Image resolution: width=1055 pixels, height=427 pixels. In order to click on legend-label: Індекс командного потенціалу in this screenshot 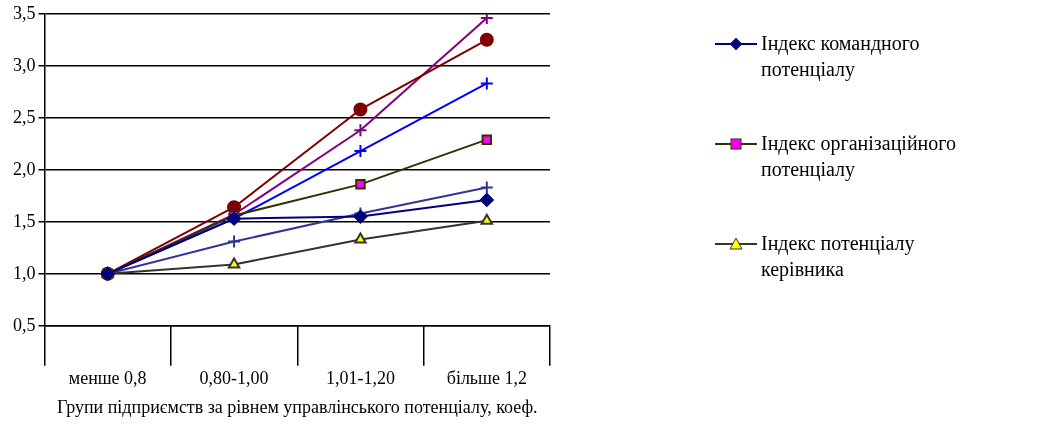, I will do `click(841, 56)`.